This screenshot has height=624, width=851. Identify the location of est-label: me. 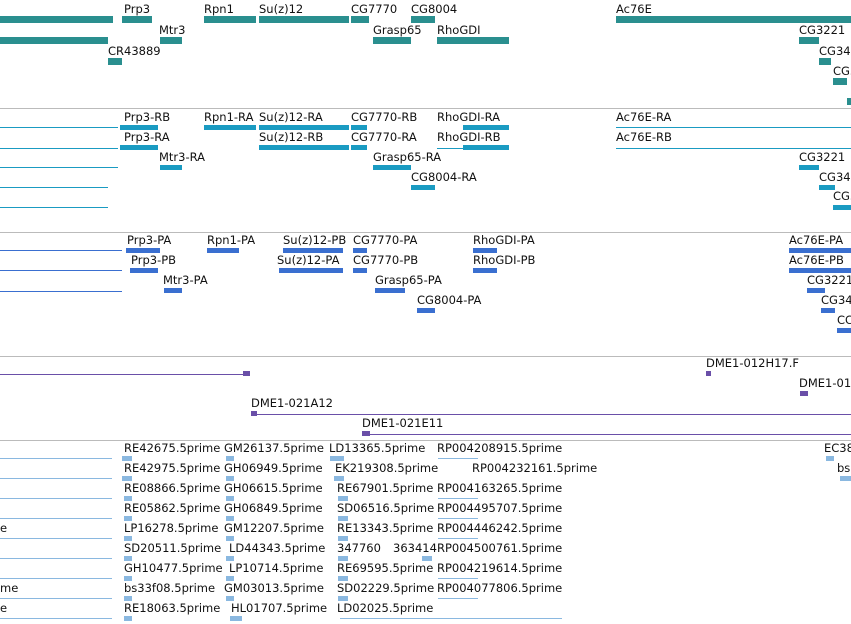
(9, 588).